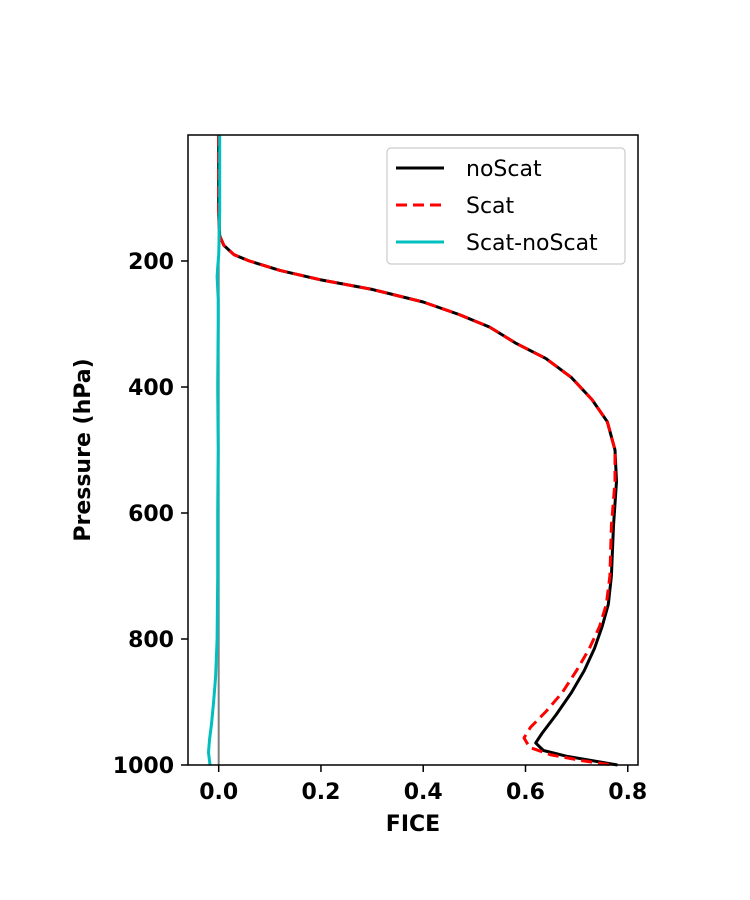  I want to click on y-tick-label: 600, so click(151, 514).